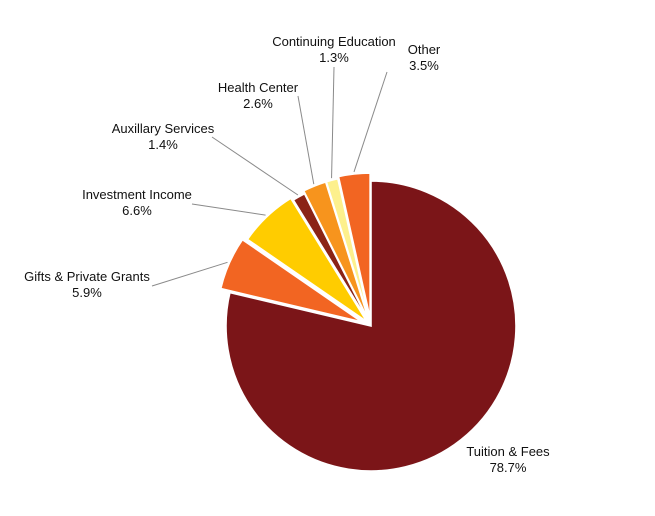  Describe the element at coordinates (87, 276) in the screenshot. I see `label-gifts-private-grants: Gifts & Private Grants` at that location.